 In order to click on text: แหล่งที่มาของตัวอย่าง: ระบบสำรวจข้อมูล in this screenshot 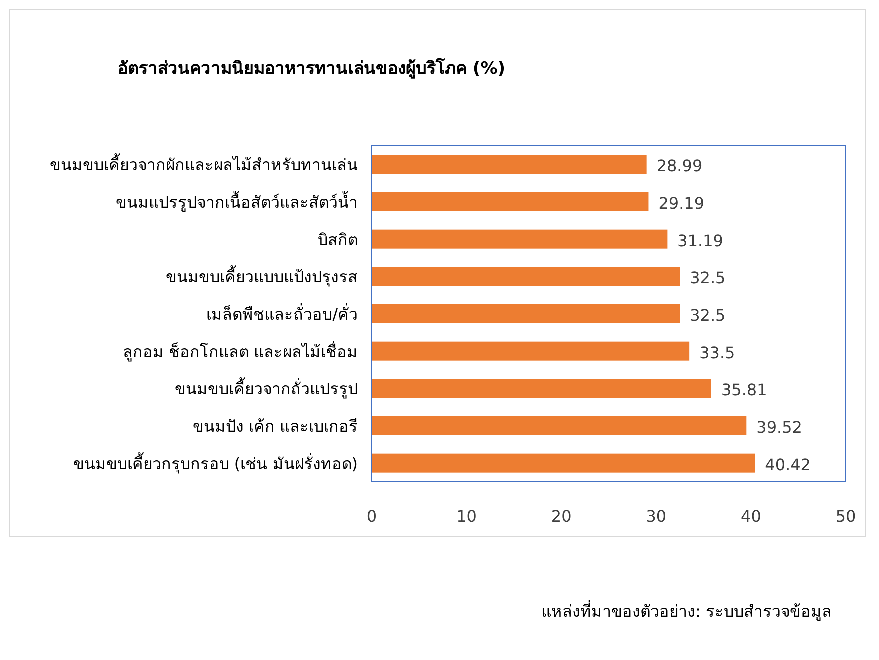, I will do `click(687, 611)`.